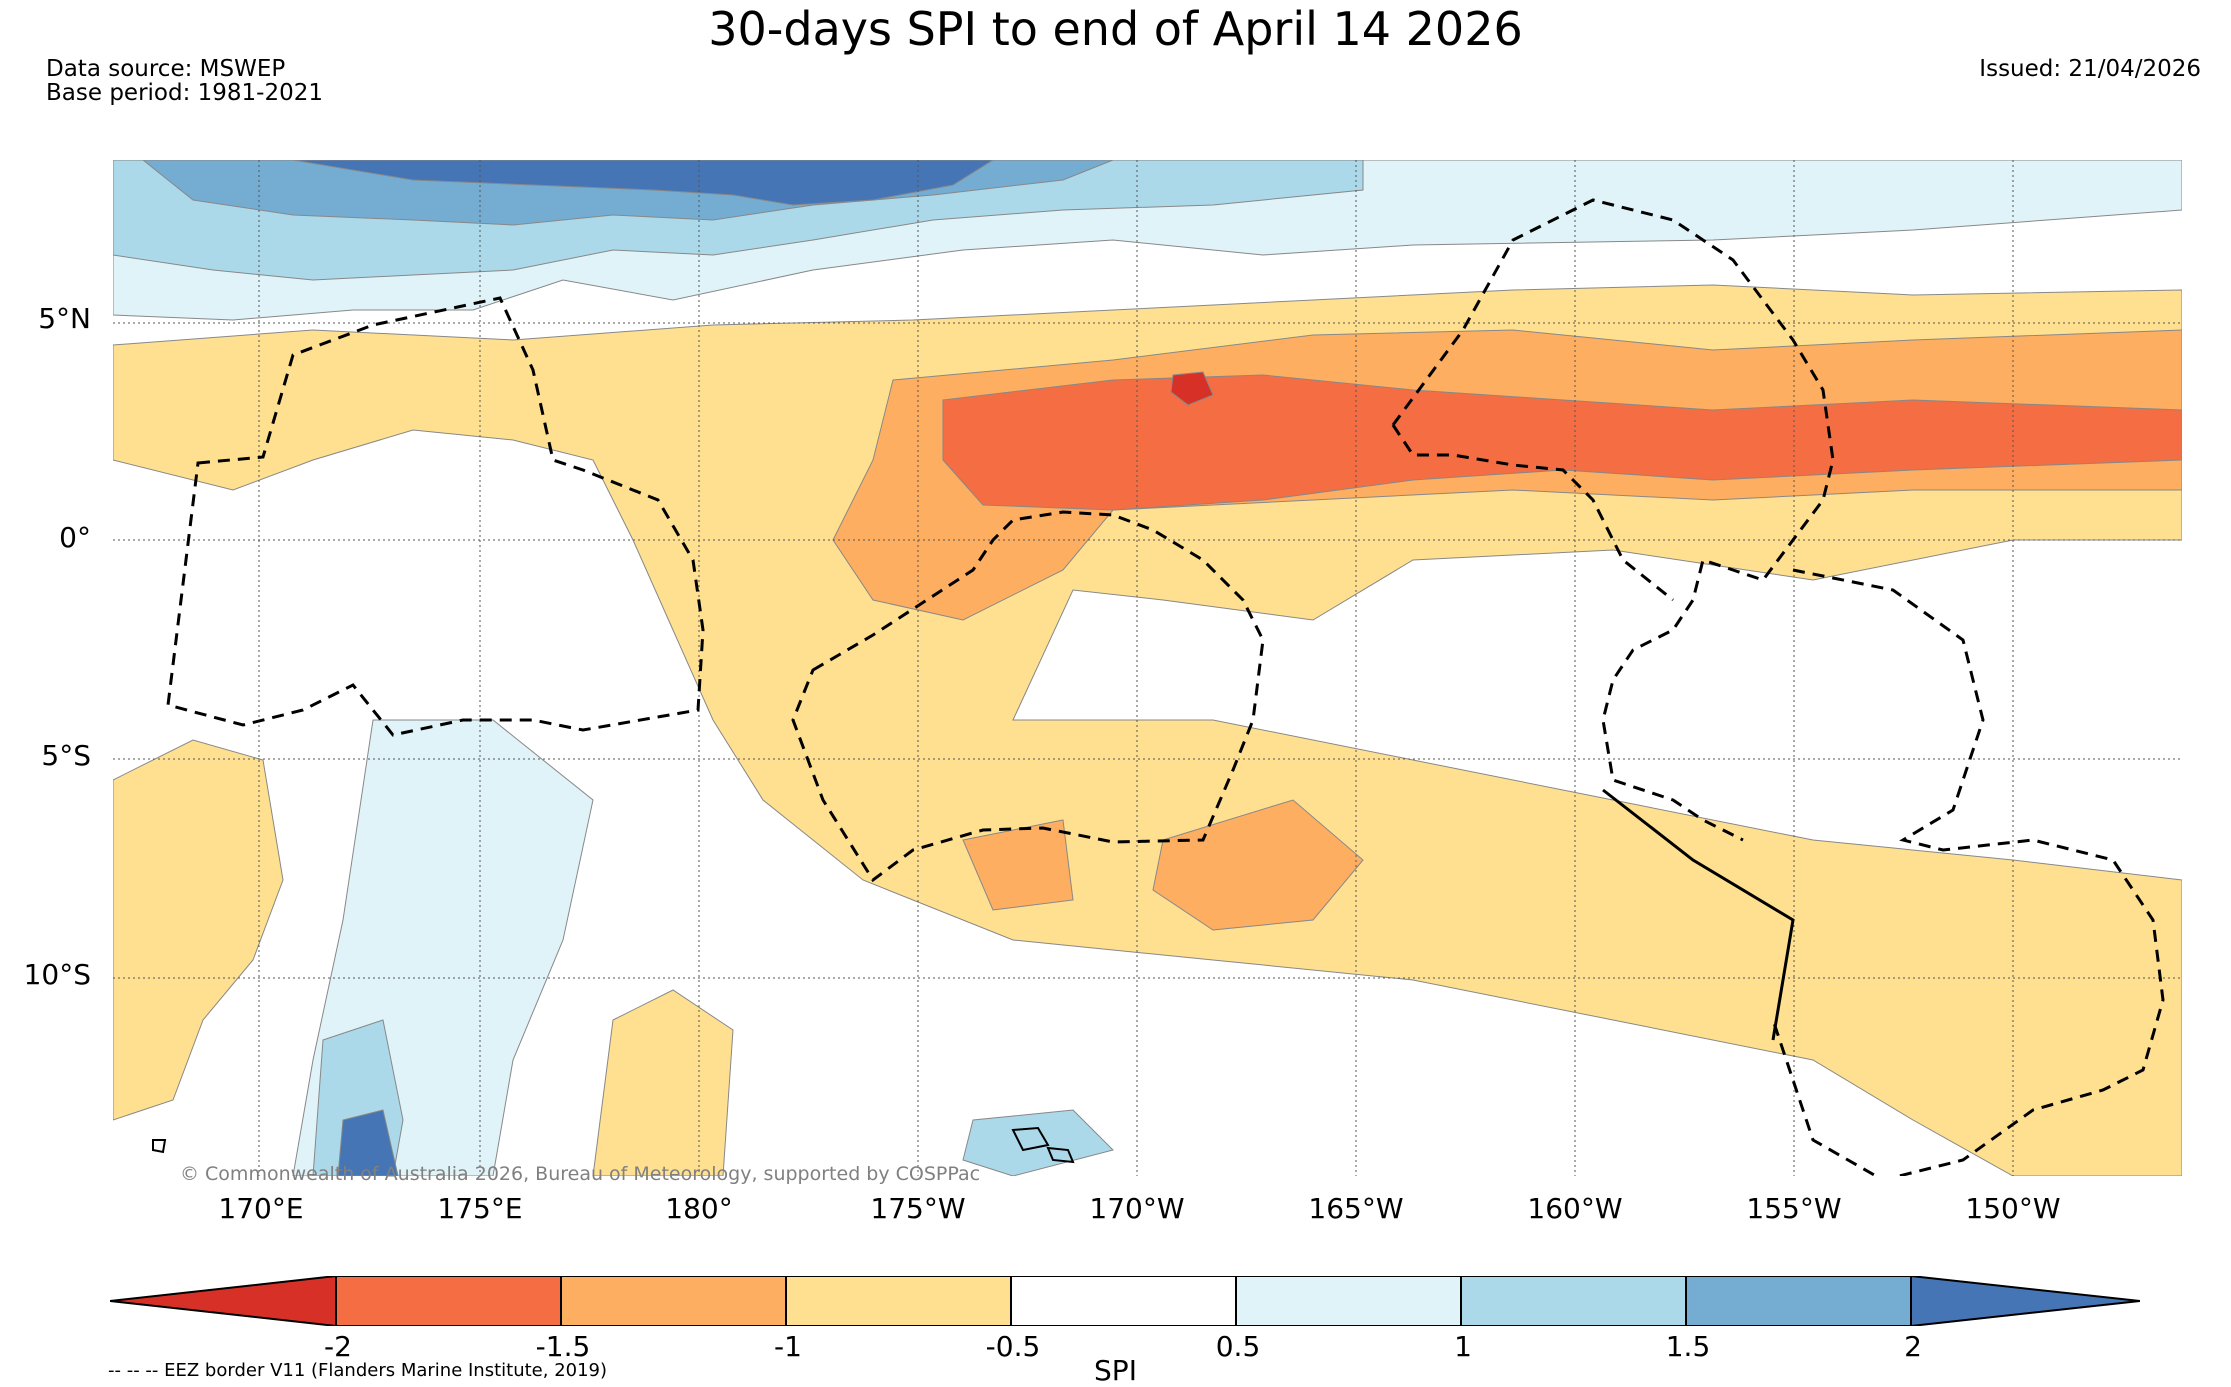 Image resolution: width=2231 pixels, height=1387 pixels. Describe the element at coordinates (66, 755) in the screenshot. I see `lat-label-5s: 5°S` at that location.